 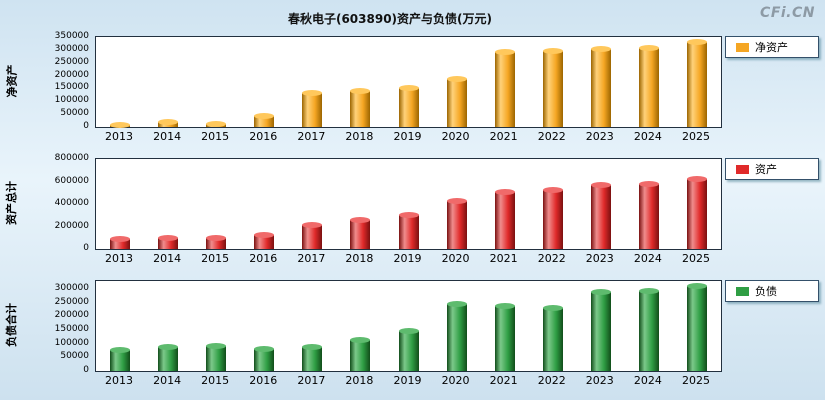 What do you see at coordinates (503, 136) in the screenshot?
I see `x-tick-label: 2021` at bounding box center [503, 136].